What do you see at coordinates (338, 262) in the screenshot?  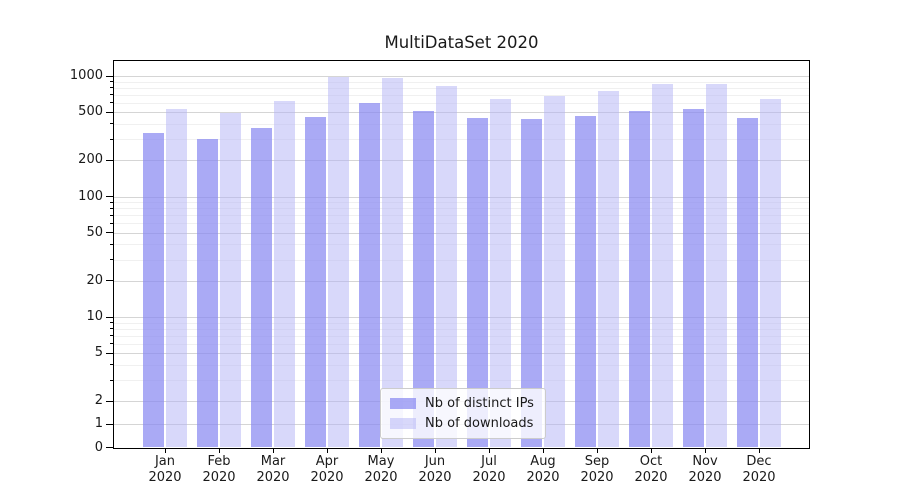 I see `bar-downloads-apr` at bounding box center [338, 262].